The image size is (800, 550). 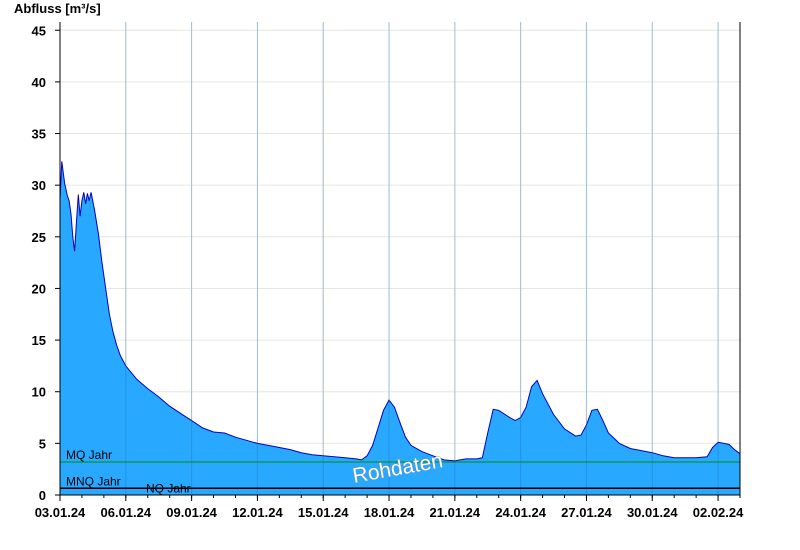 I want to click on nq-label: NQ Jahr, so click(x=168, y=488).